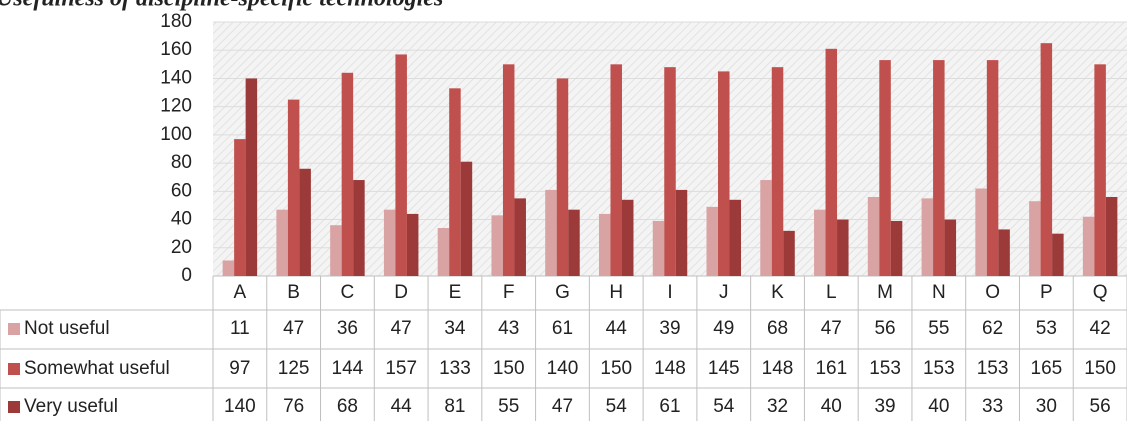  What do you see at coordinates (992, 328) in the screenshot?
I see `table-value: 62` at bounding box center [992, 328].